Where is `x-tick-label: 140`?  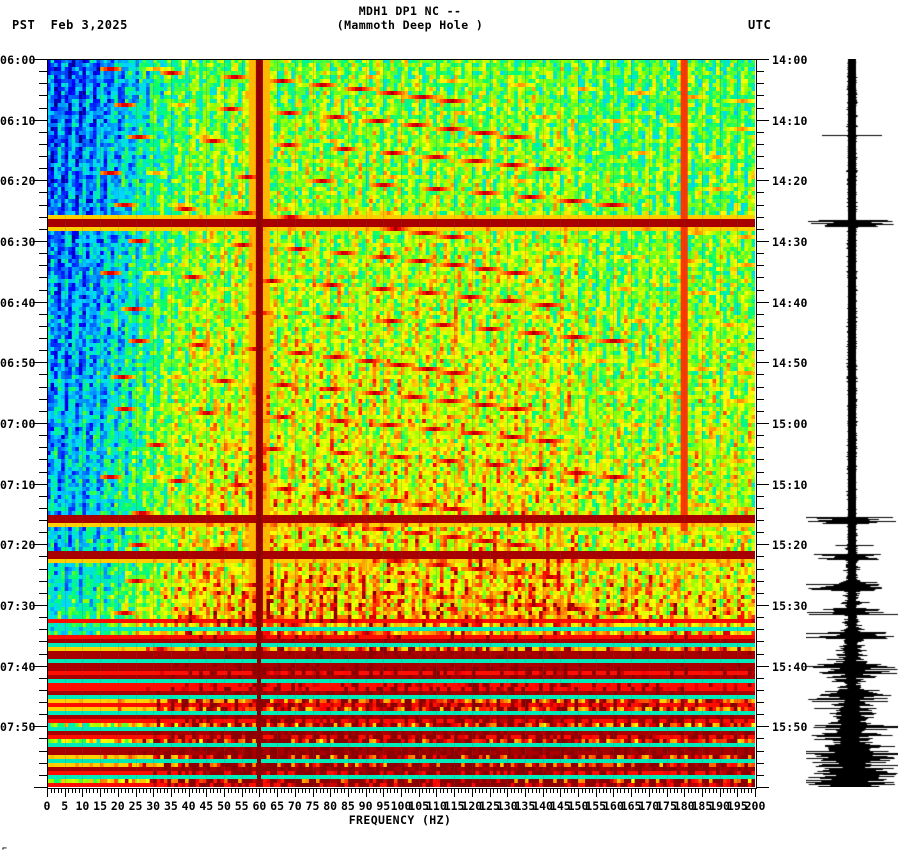 x-tick-label: 140 is located at coordinates (542, 806).